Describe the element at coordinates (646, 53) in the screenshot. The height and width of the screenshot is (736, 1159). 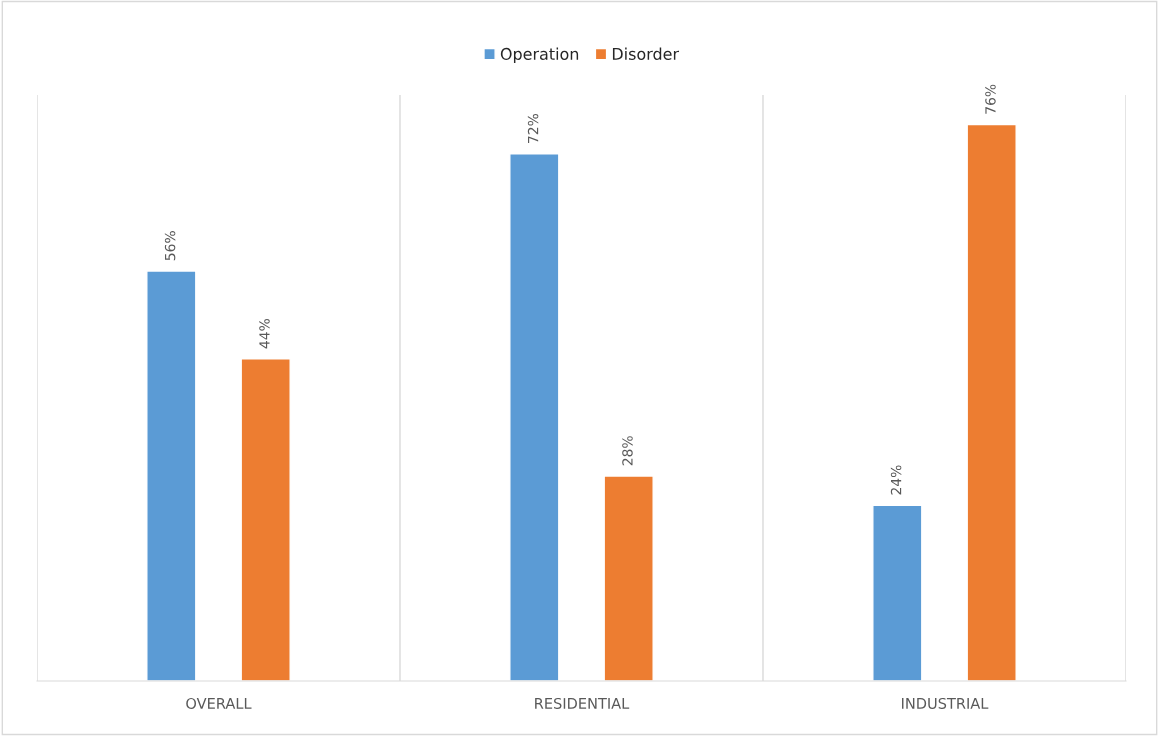
I see `legend-label: Disorder` at that location.